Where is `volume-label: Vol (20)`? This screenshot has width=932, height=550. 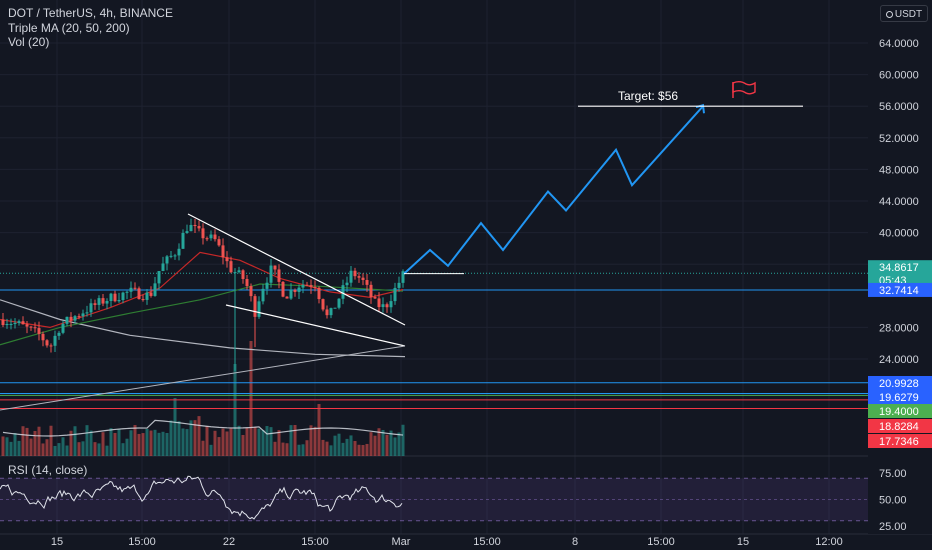 volume-label: Vol (20) is located at coordinates (29, 42).